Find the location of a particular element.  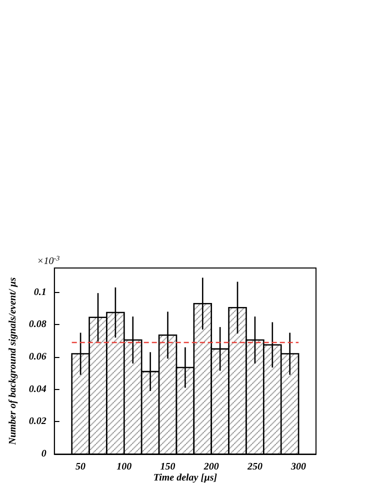

x-tick-label: 250 is located at coordinates (254, 467).